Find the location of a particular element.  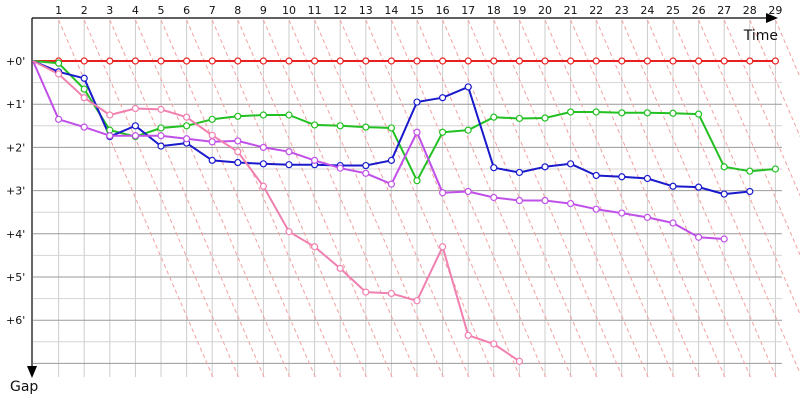

x-tick-label: 27 is located at coordinates (724, 10).